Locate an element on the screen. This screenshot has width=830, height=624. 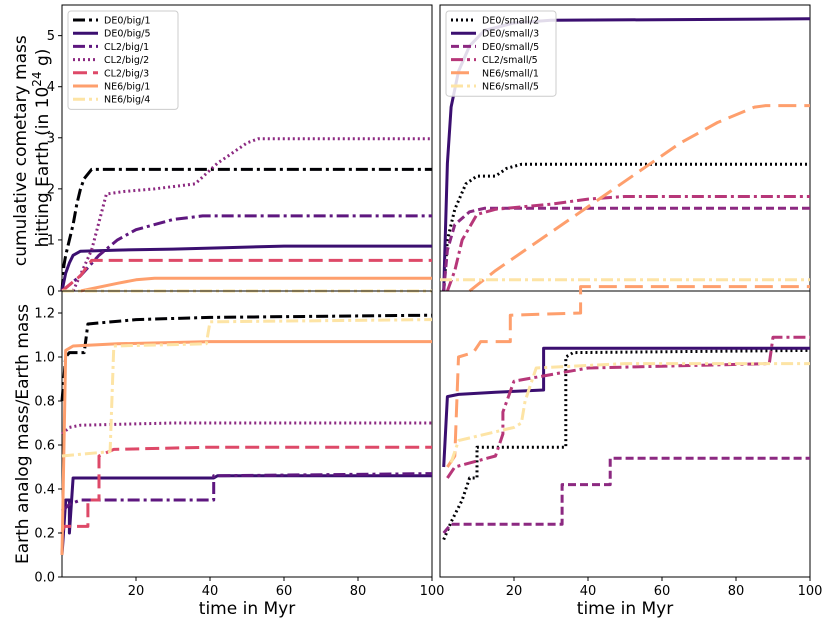
y-tick-label: 0.8 is located at coordinates (44, 402).